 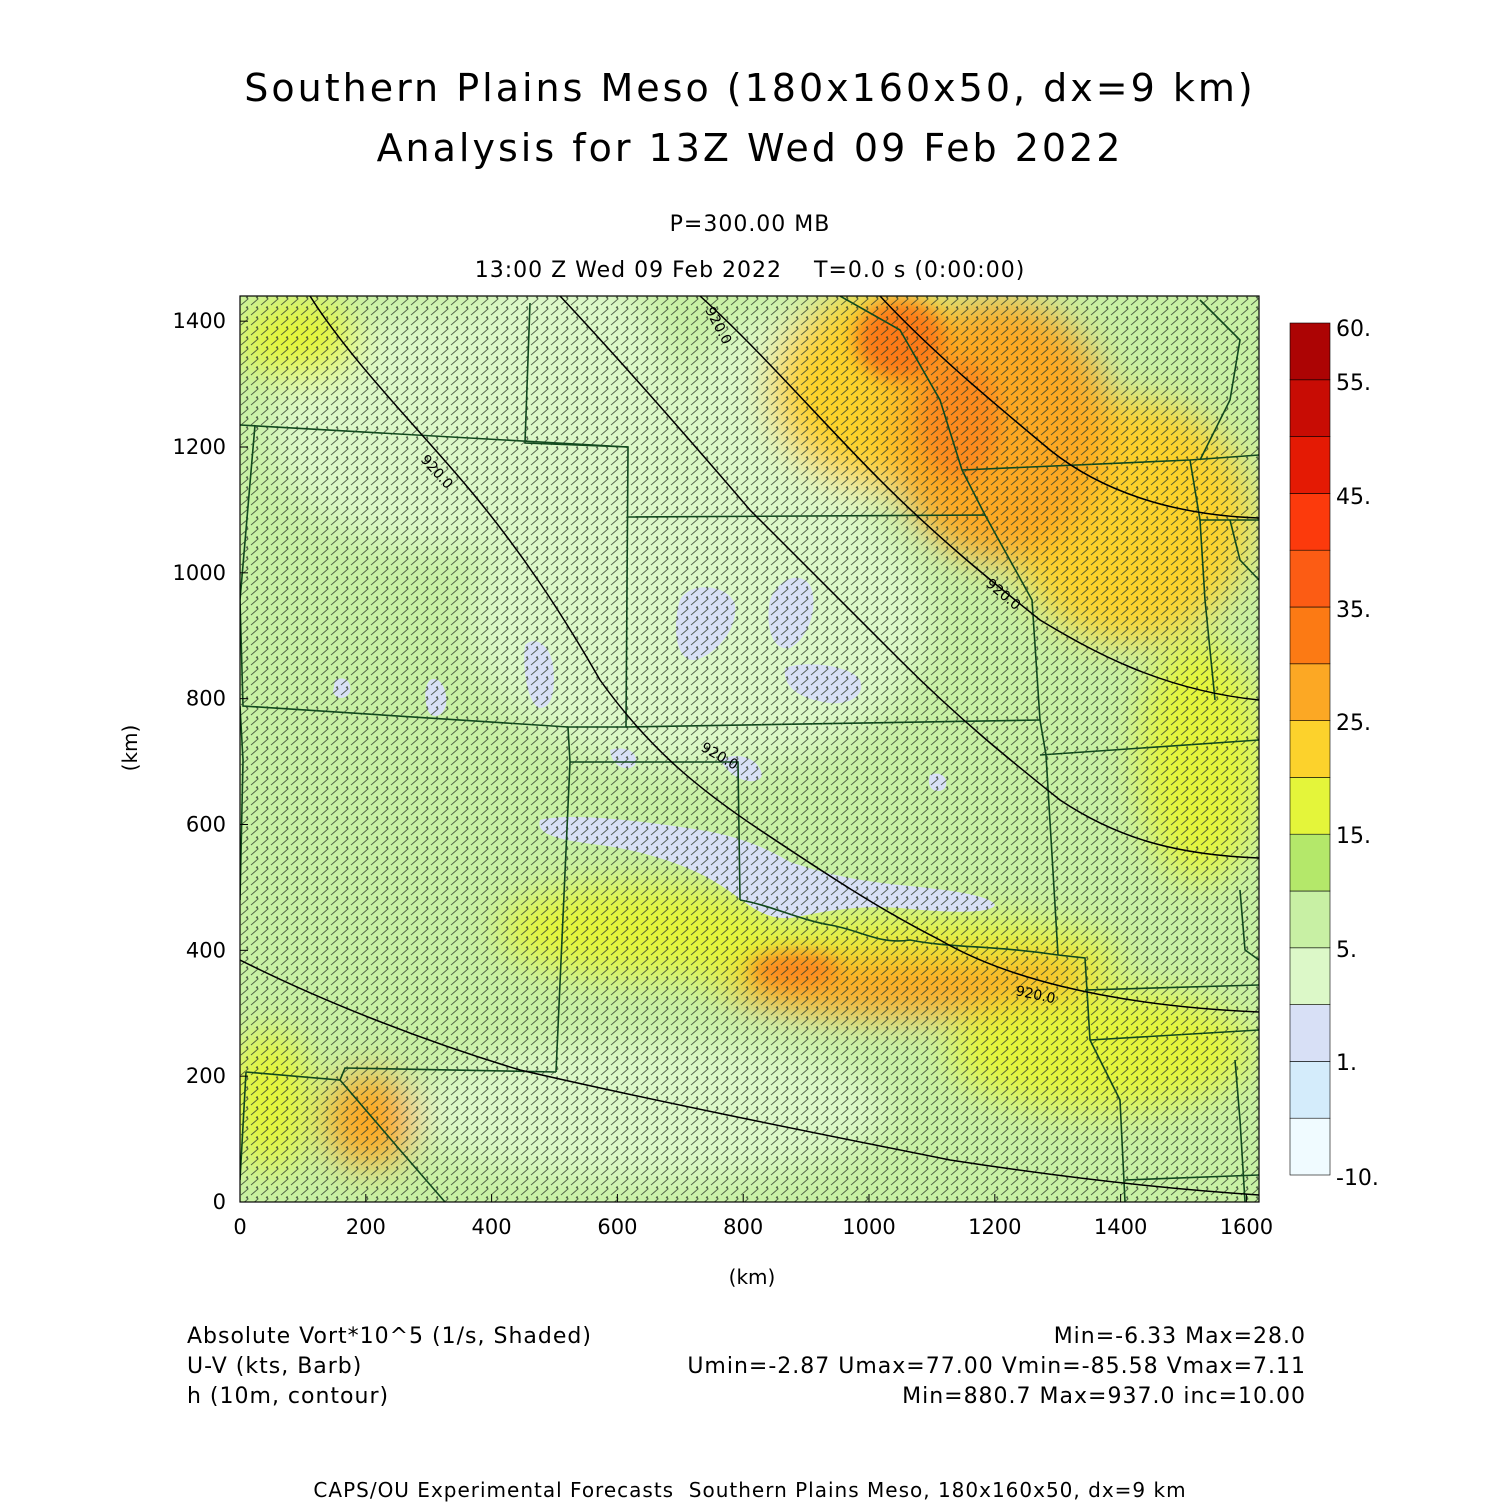 I want to click on x-tick-label: 0, so click(x=239, y=1227).